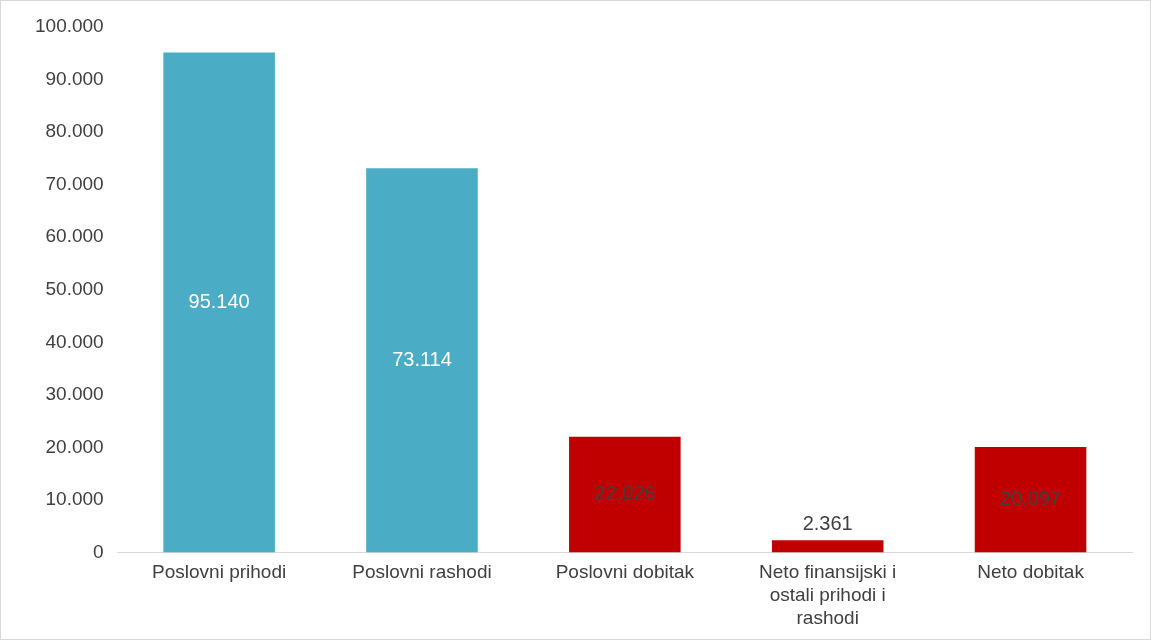  Describe the element at coordinates (827, 522) in the screenshot. I see `data-label: 2.361` at that location.